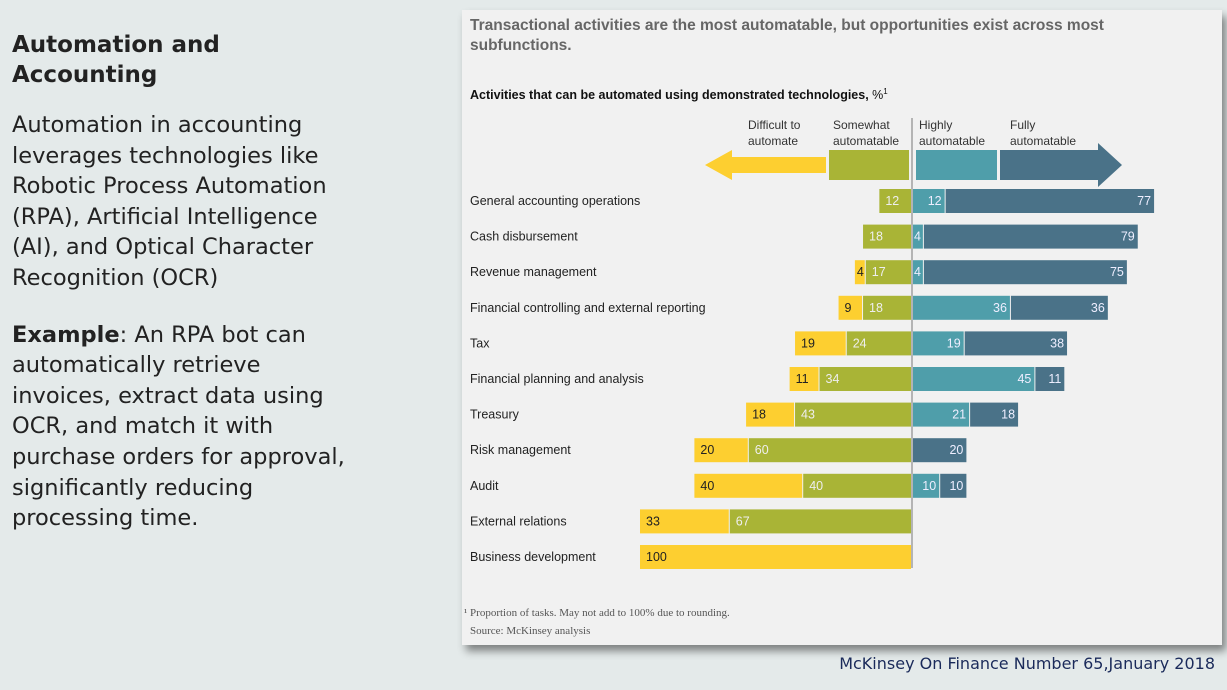 The image size is (1227, 690). Describe the element at coordinates (808, 415) in the screenshot. I see `data-label: 43` at that location.